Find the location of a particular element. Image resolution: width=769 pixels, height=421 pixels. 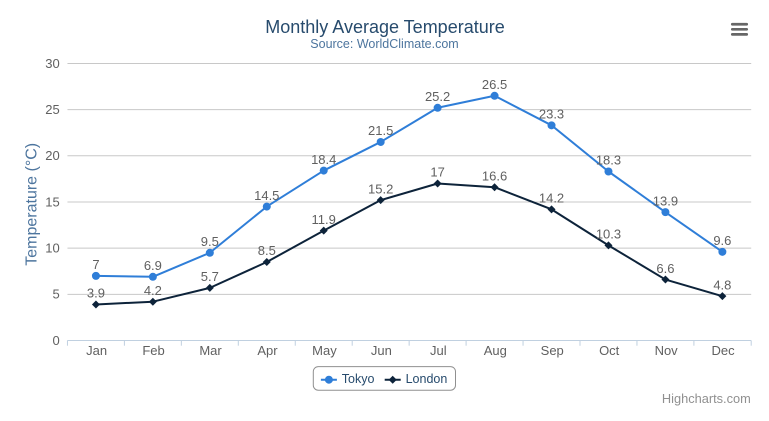

svg-text: 3.9 is located at coordinates (96, 293).